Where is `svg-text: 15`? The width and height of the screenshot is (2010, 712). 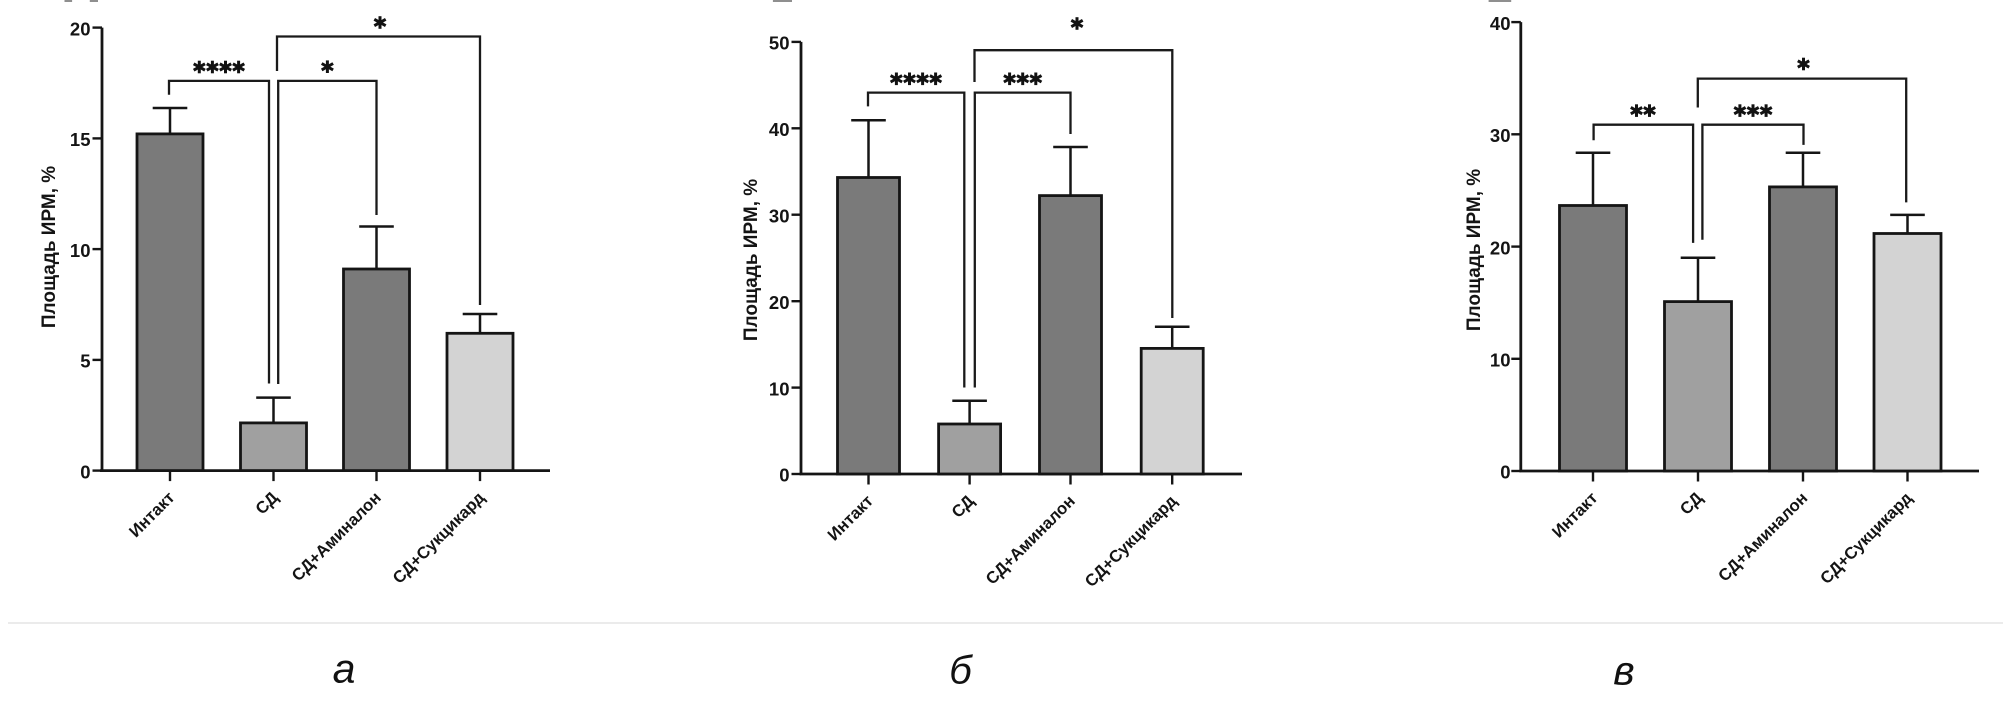
svg-text: 15 is located at coordinates (80, 139).